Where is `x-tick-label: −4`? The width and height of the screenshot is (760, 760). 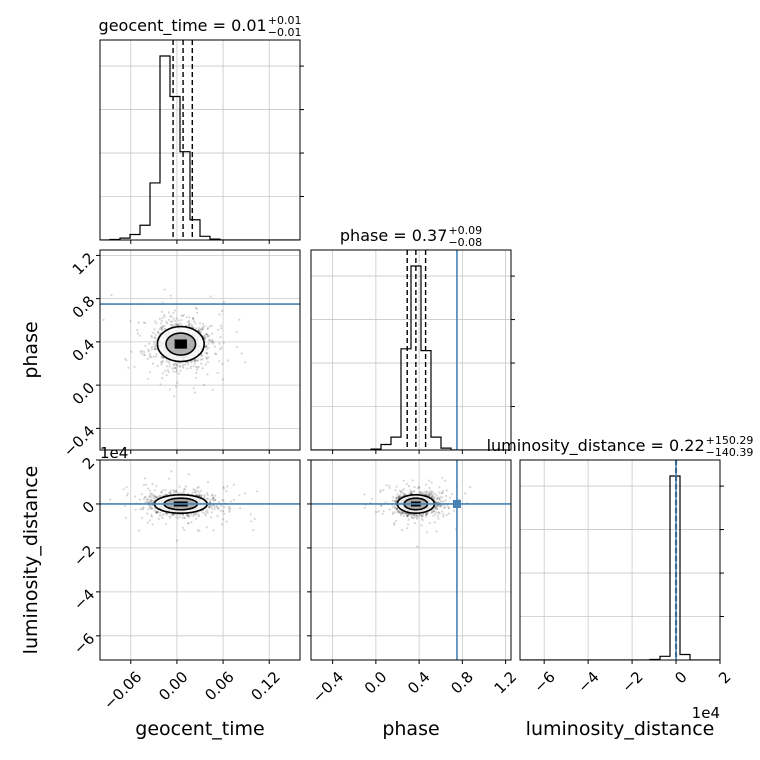 x-tick-label: −4 is located at coordinates (588, 682).